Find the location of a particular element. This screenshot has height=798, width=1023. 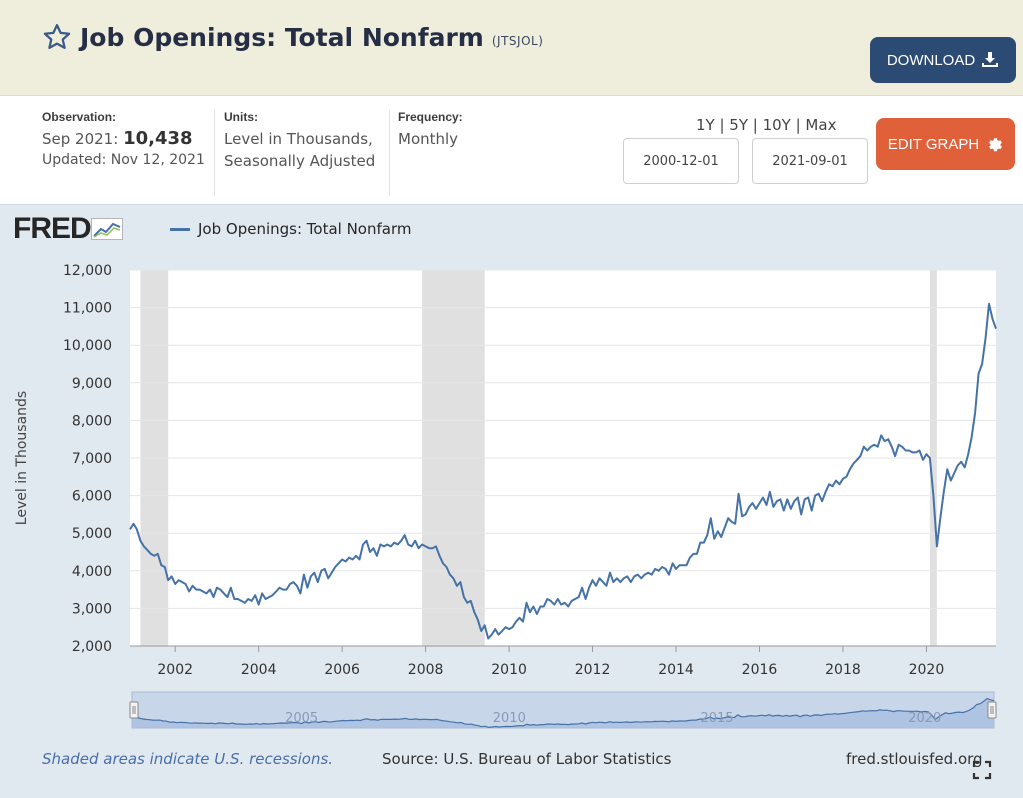

site-link: fred.stlouisfed.org is located at coordinates (914, 759).